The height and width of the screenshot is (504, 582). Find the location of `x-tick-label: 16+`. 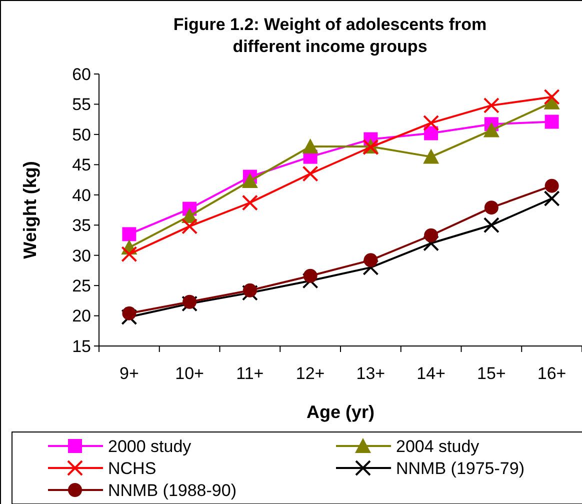

x-tick-label: 16+ is located at coordinates (551, 373).